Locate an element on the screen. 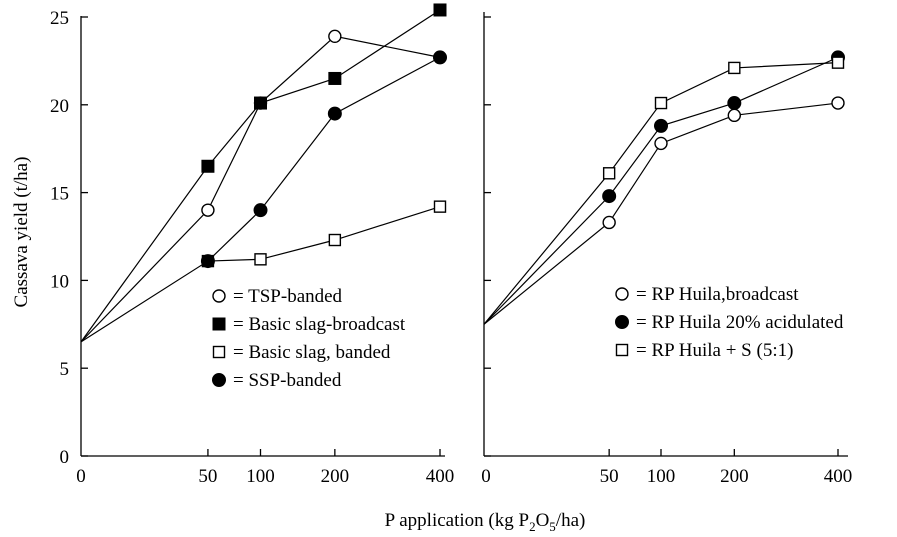 Image resolution: width=897 pixels, height=537 pixels. legend-item: = Basic slag-broadcast is located at coordinates (309, 324).